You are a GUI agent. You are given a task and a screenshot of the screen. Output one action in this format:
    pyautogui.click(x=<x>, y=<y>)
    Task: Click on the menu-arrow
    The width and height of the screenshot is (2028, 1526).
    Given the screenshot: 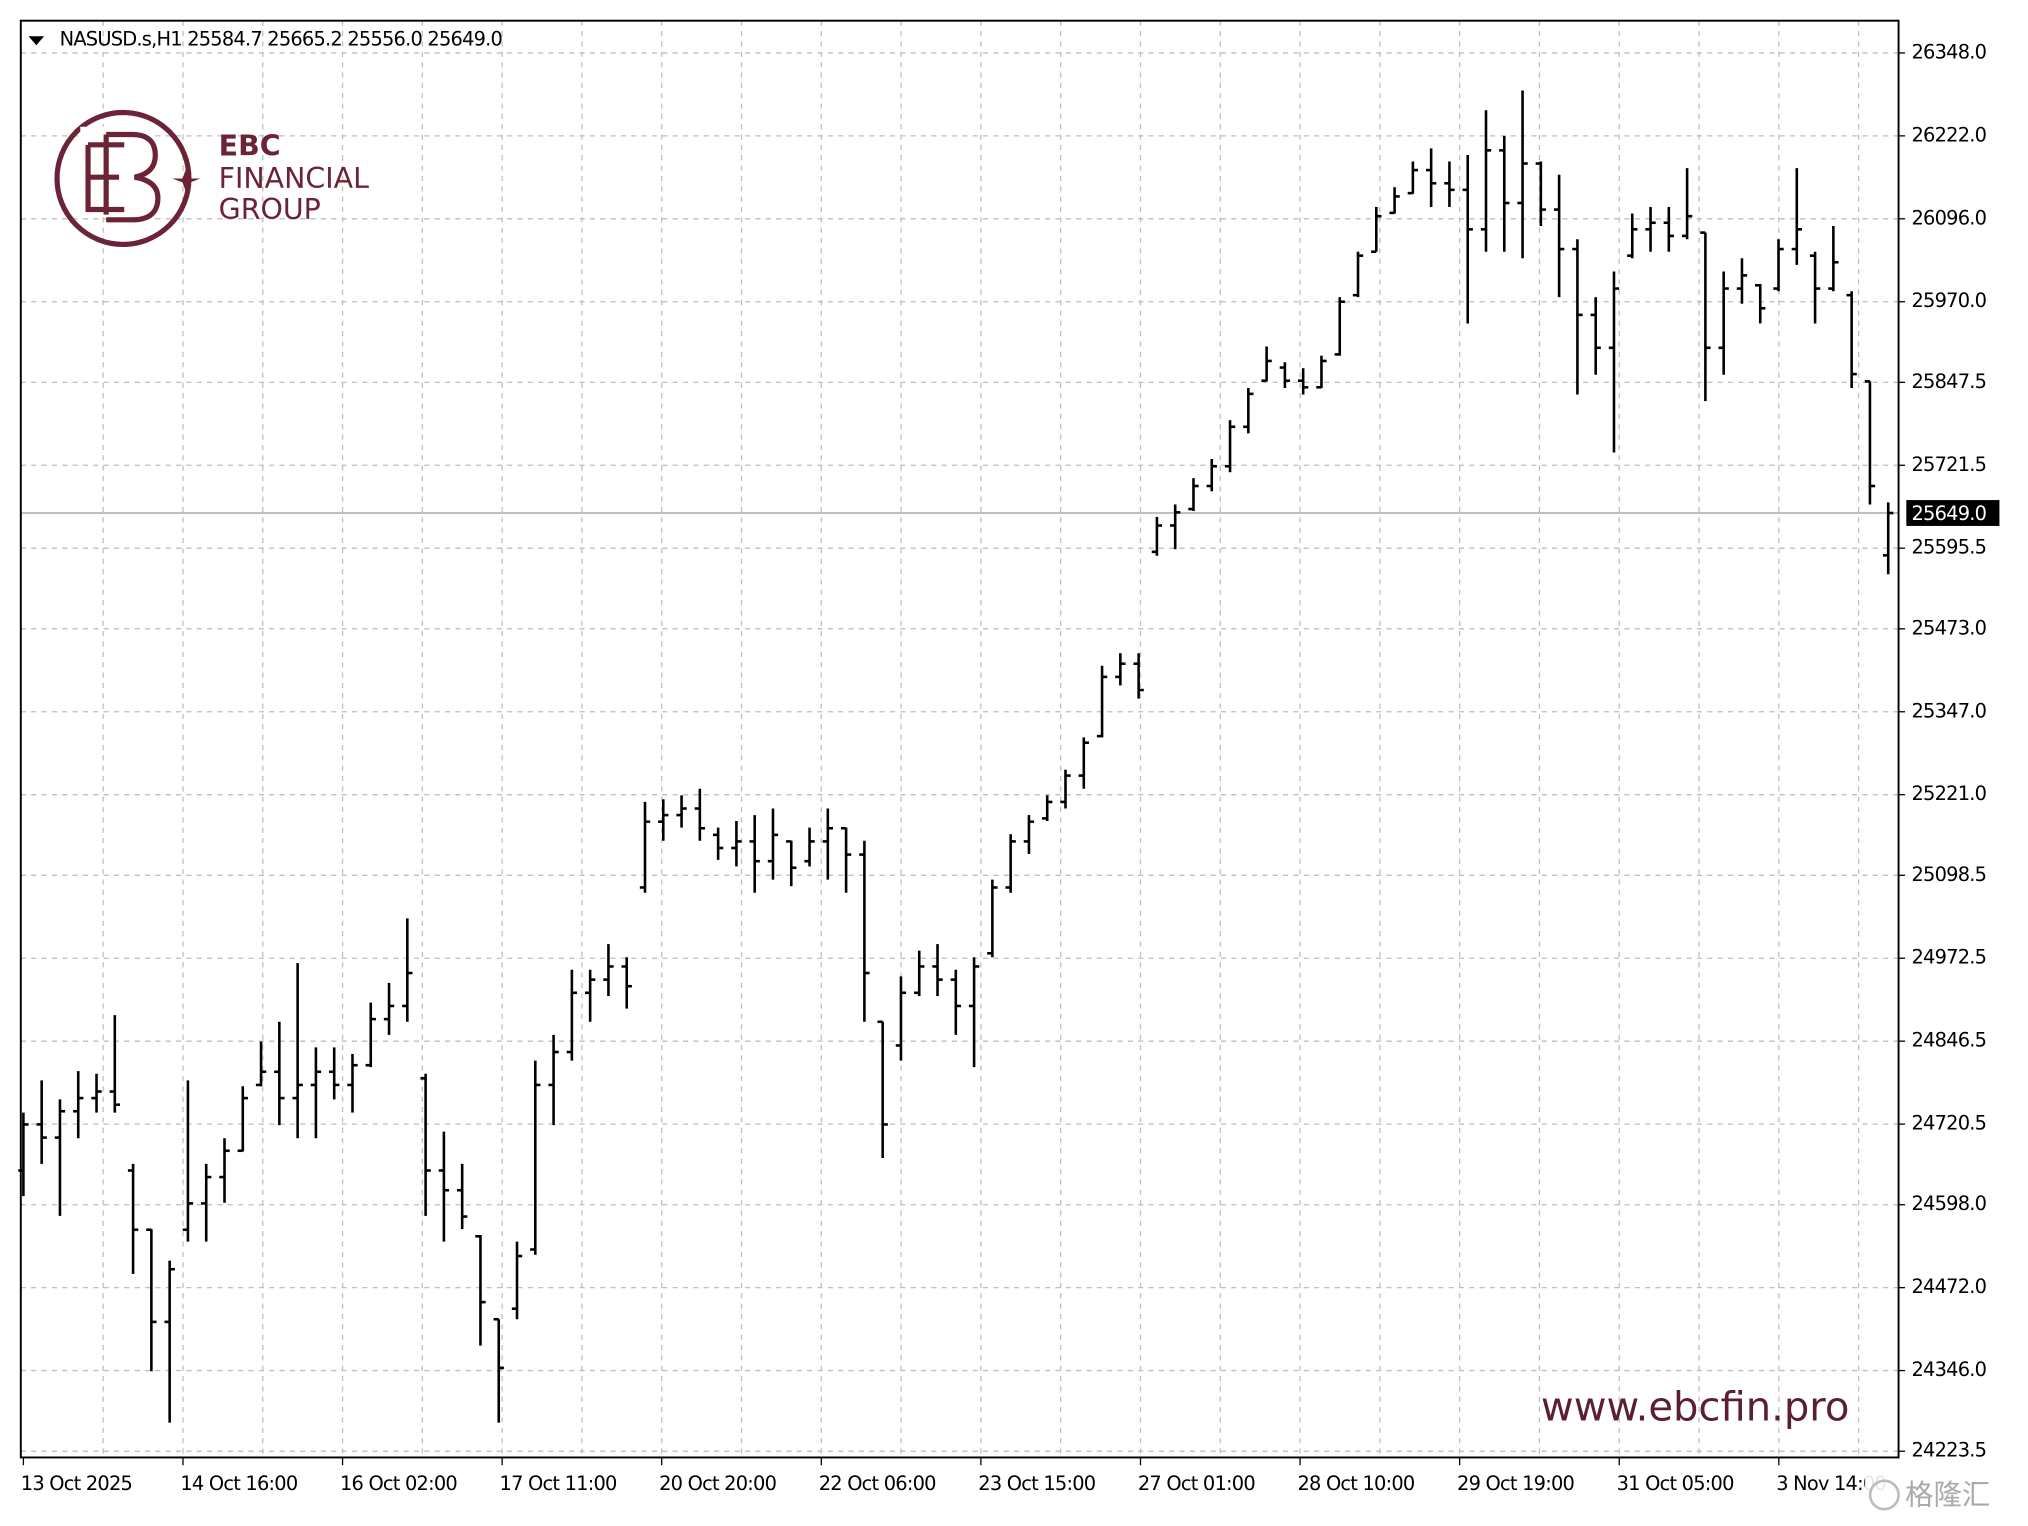 What is the action you would take?
    pyautogui.click(x=36, y=41)
    